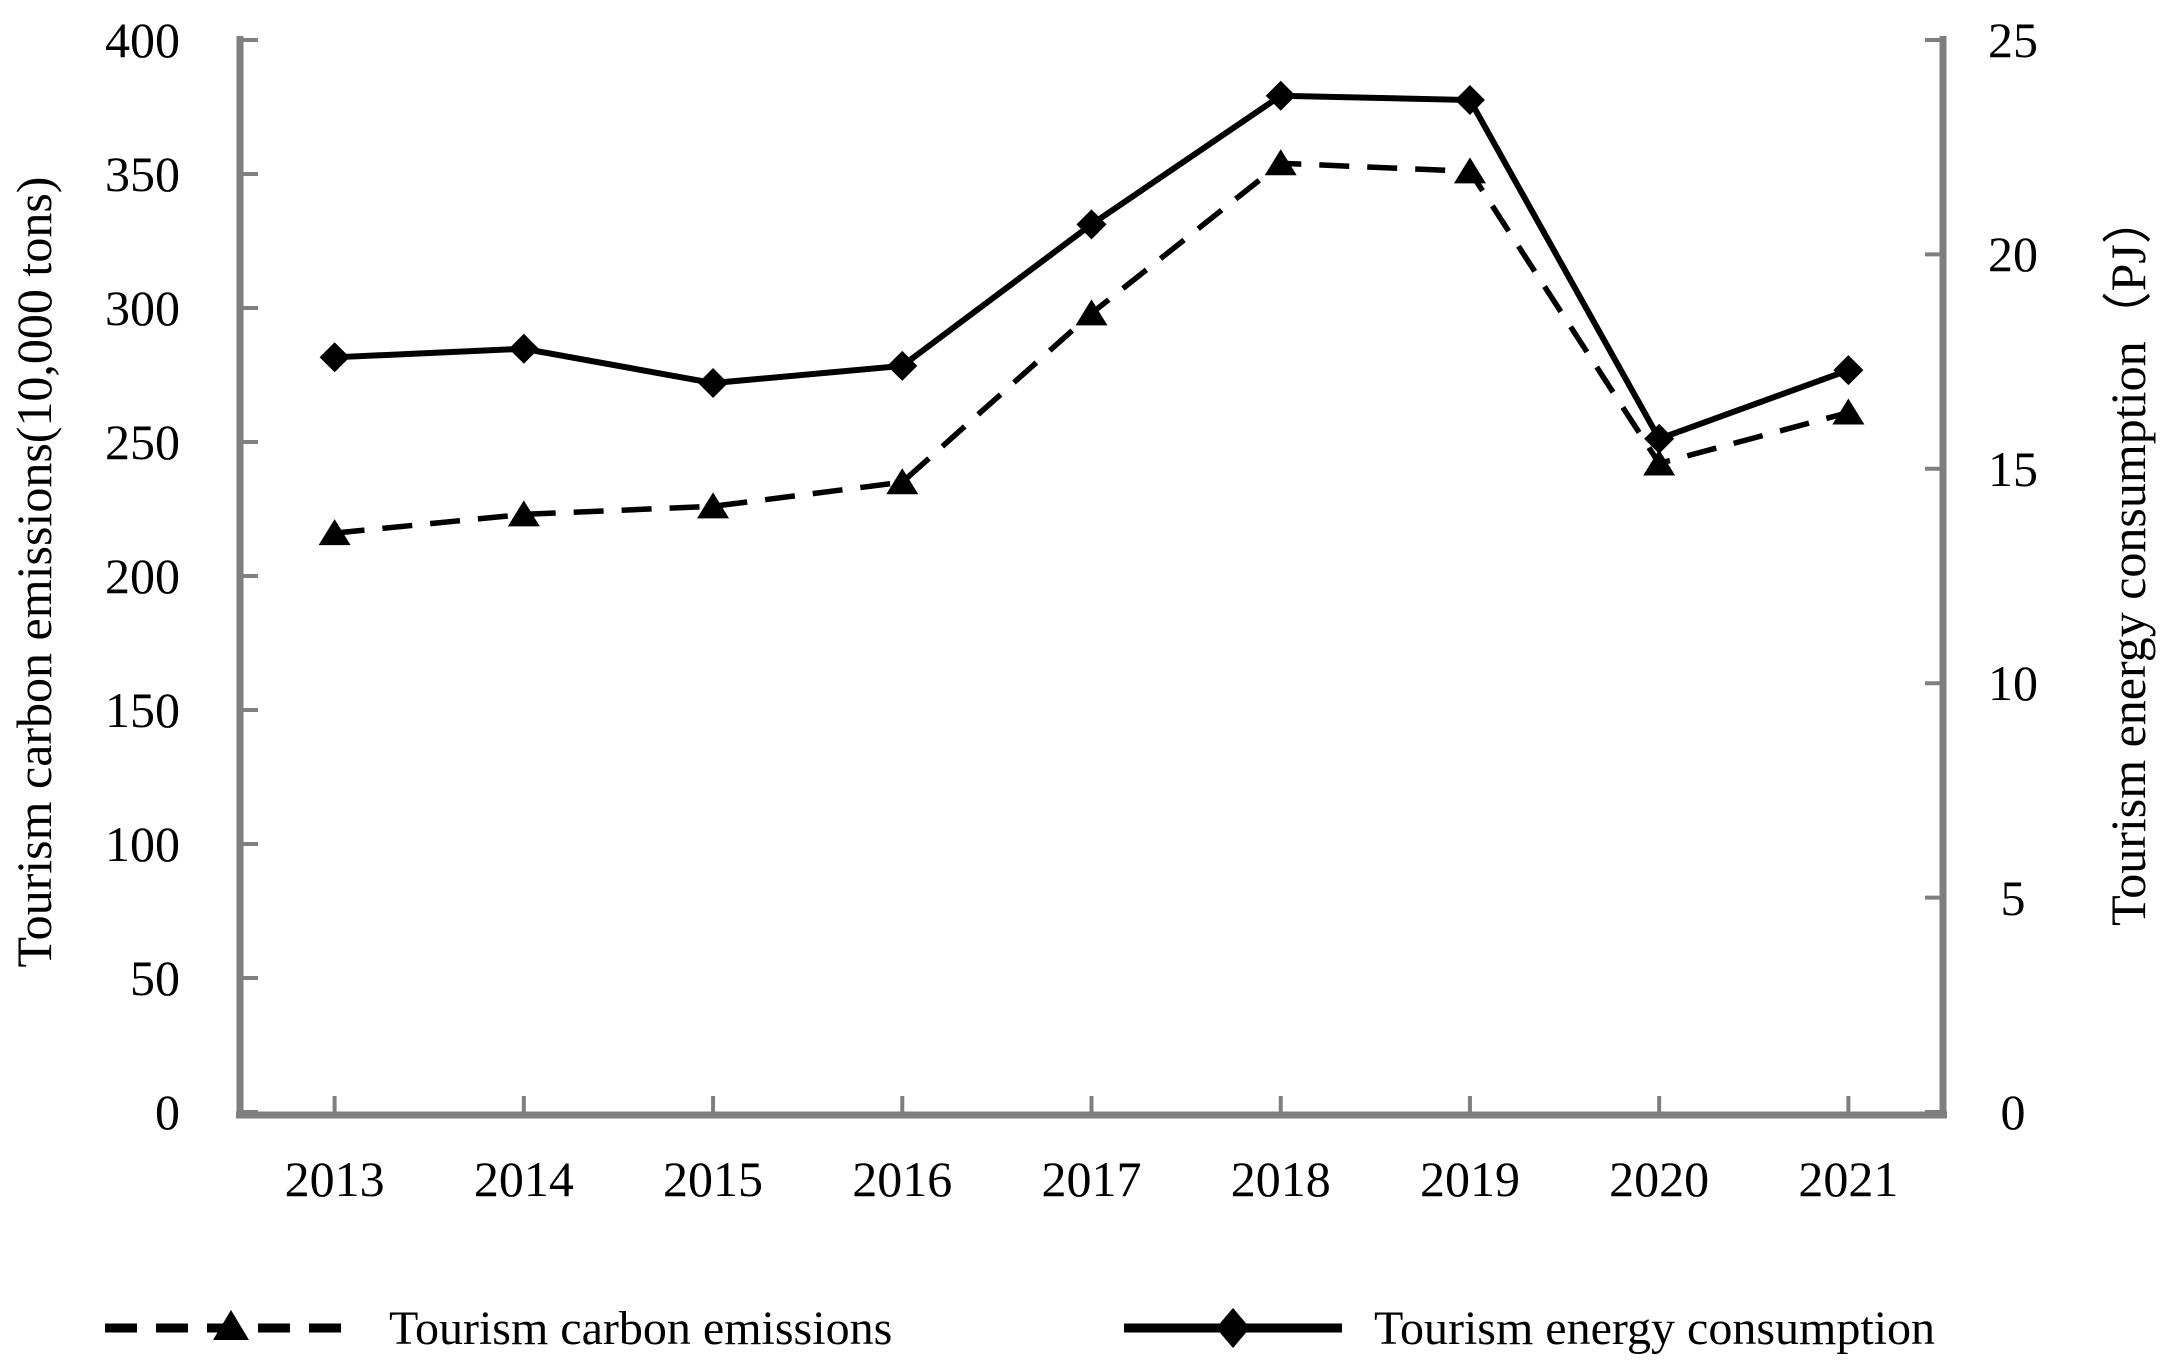 The height and width of the screenshot is (1368, 2171). Describe the element at coordinates (1659, 1179) in the screenshot. I see `x-axis-label: 2020` at that location.